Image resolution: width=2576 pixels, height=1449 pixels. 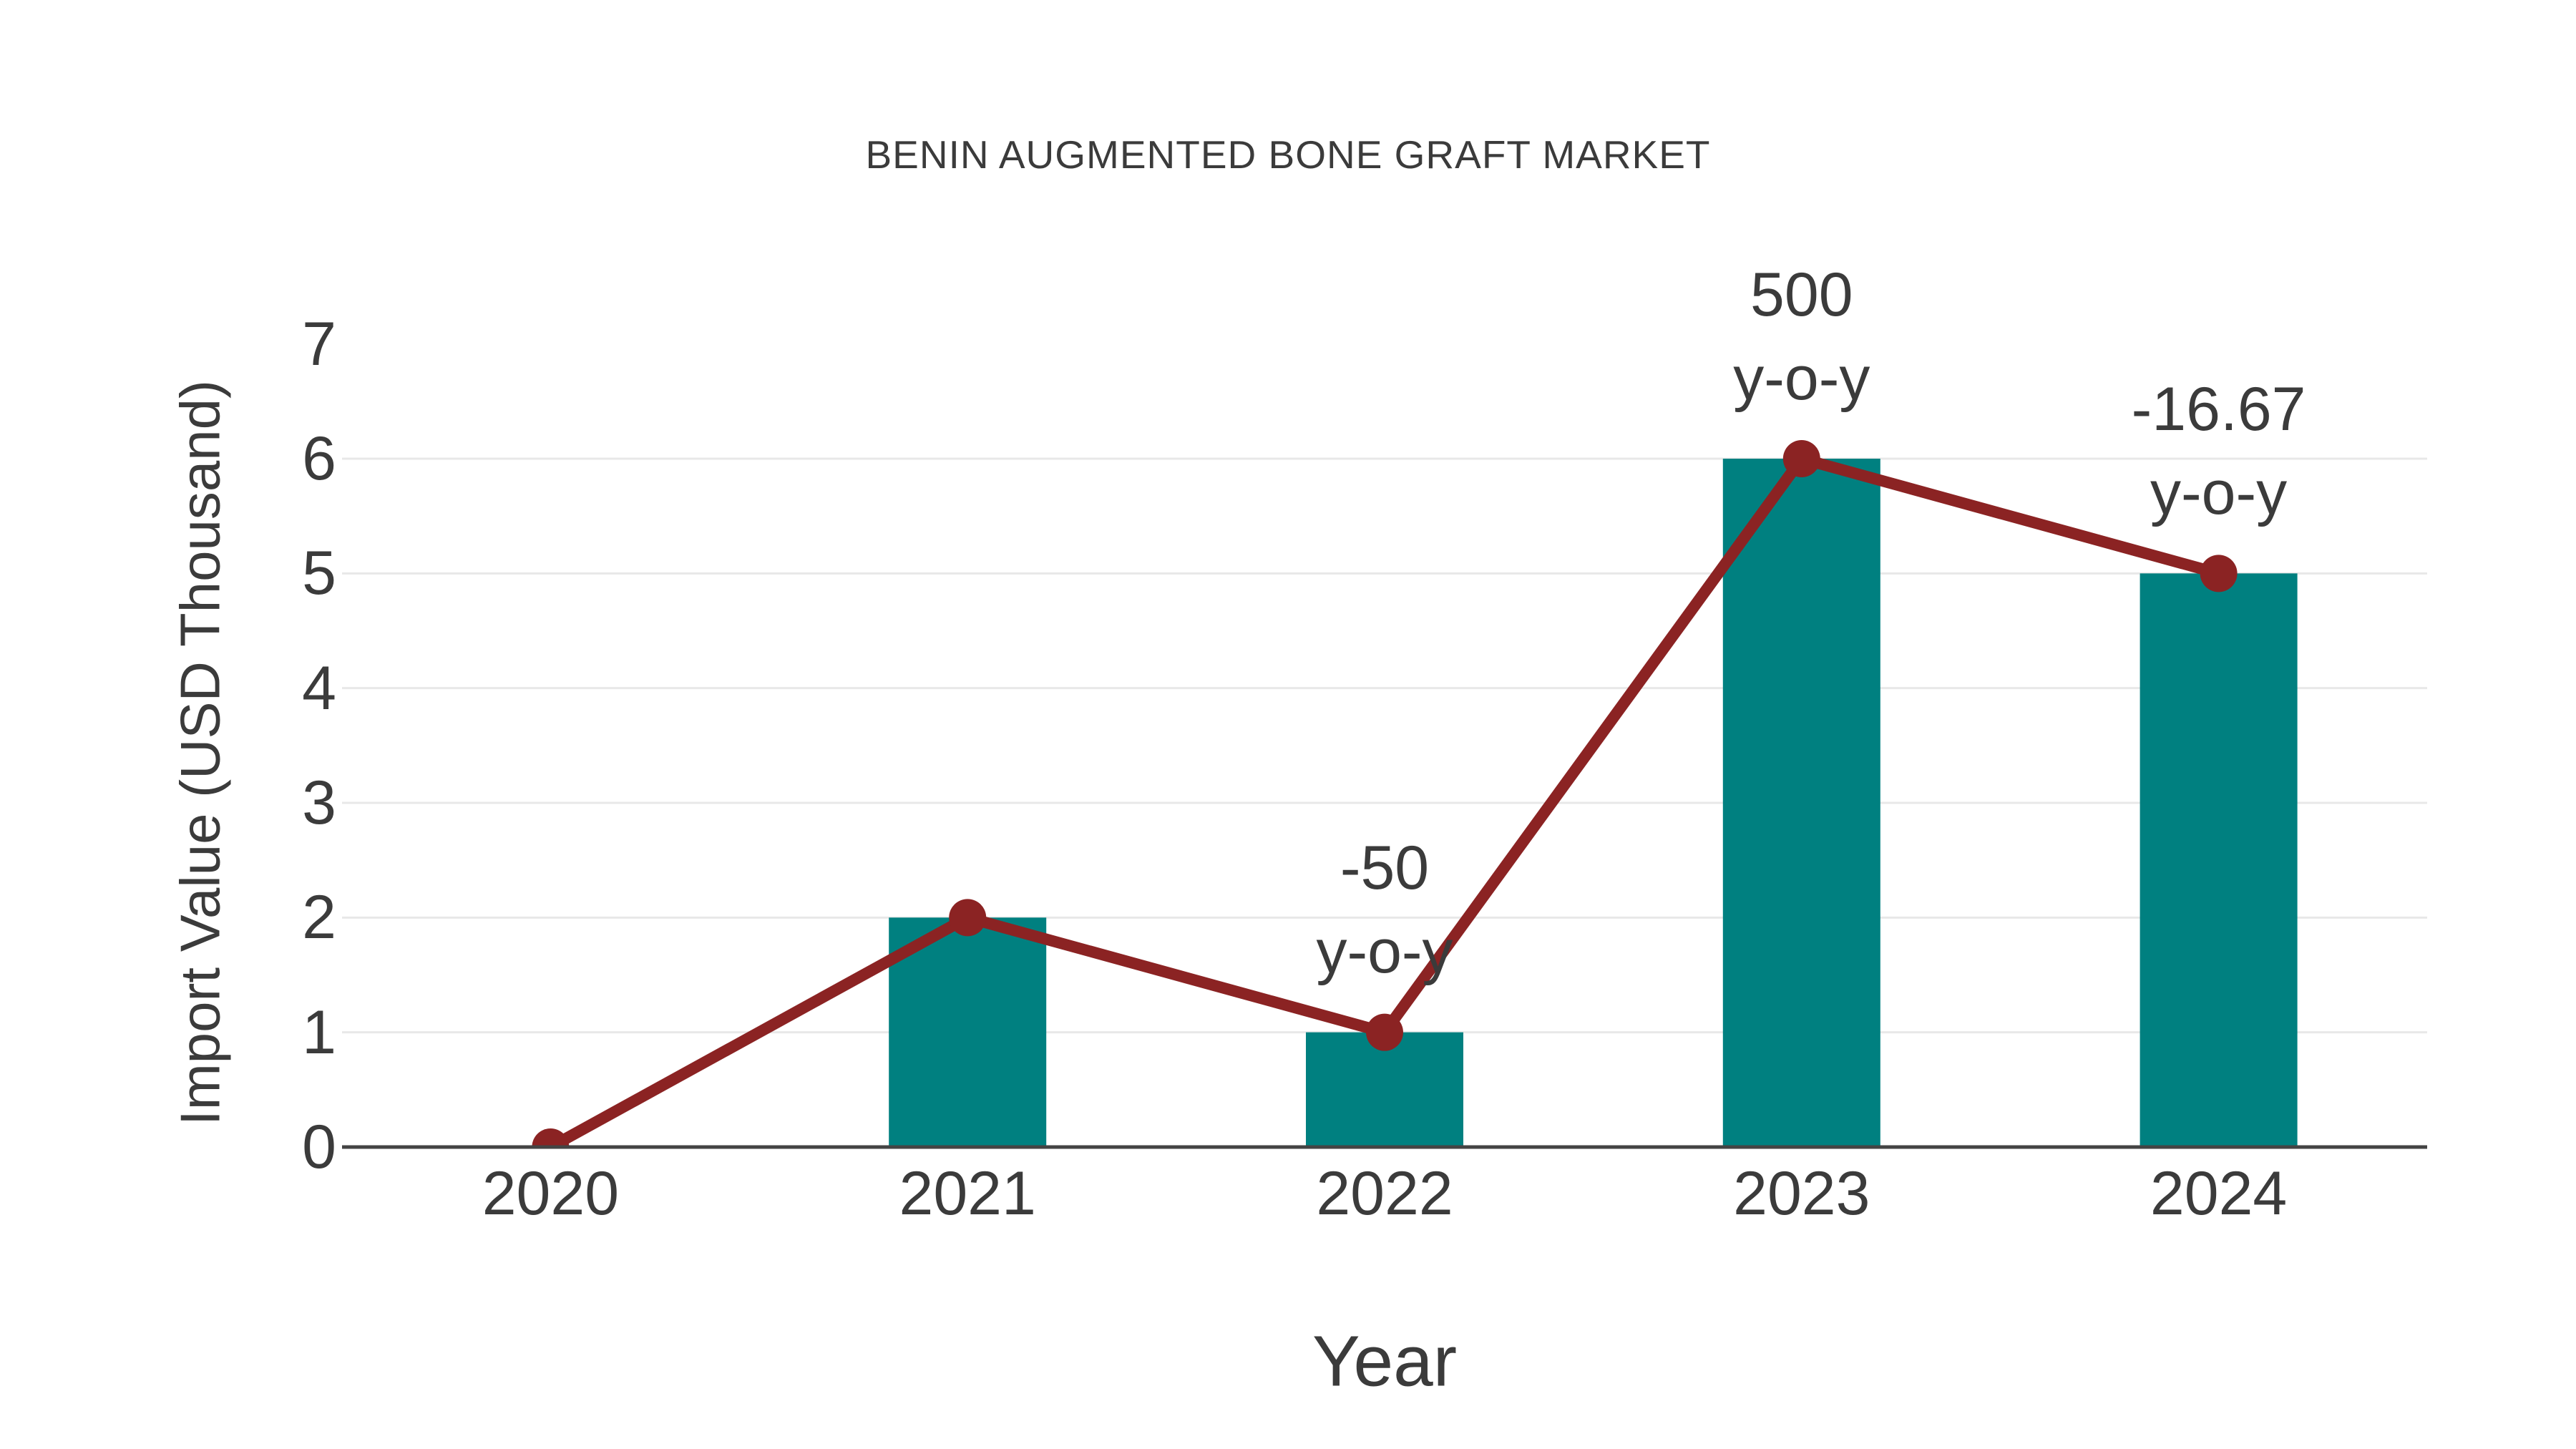 I want to click on bar-2023, so click(x=1801, y=802).